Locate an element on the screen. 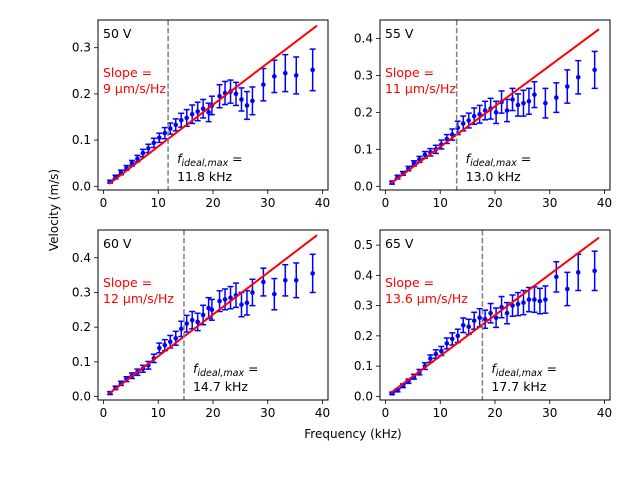 The width and height of the screenshot is (640, 480). y-tick-label: 0.3 is located at coordinates (363, 306).